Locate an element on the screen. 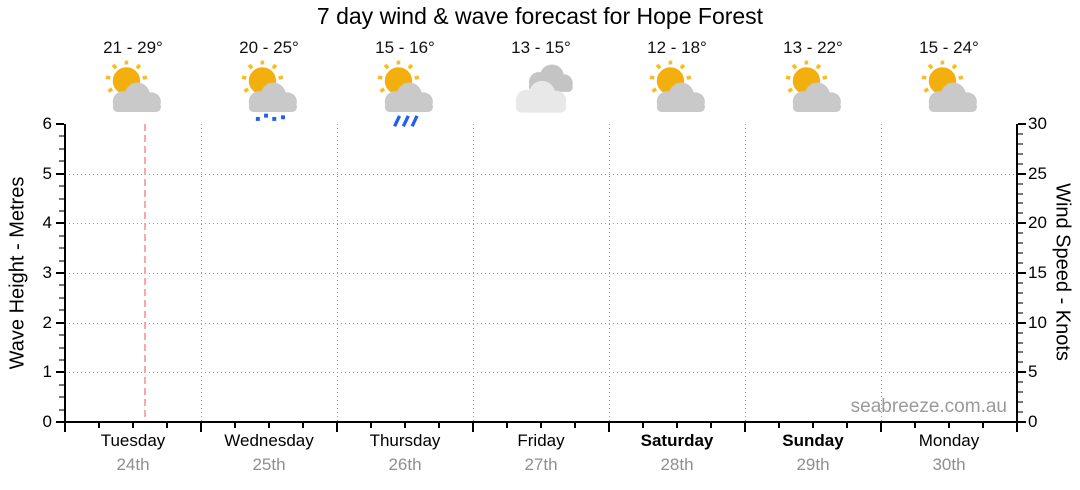 The image size is (1080, 490). right-axis-title: Wind Speed - Knots is located at coordinates (1062, 272).